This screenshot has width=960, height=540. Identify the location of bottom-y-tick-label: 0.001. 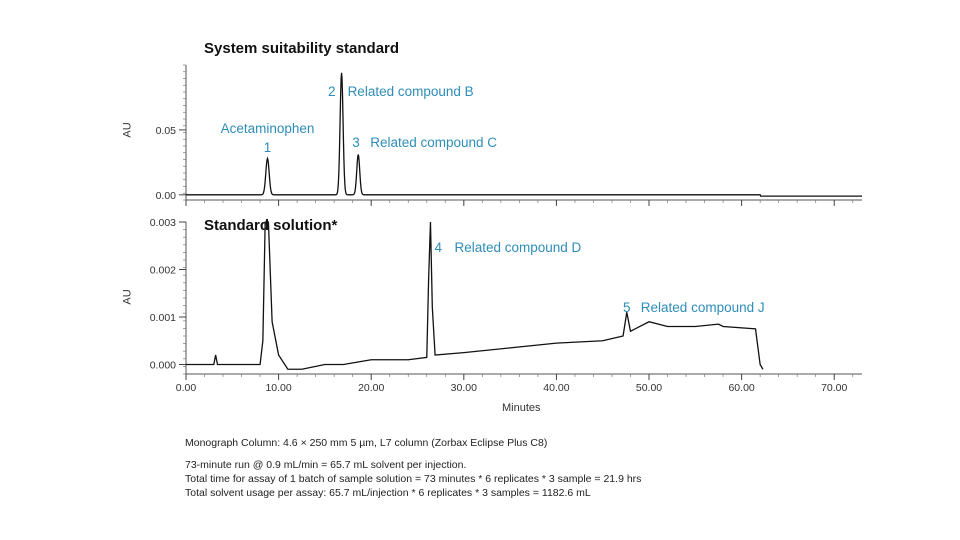
(163, 318).